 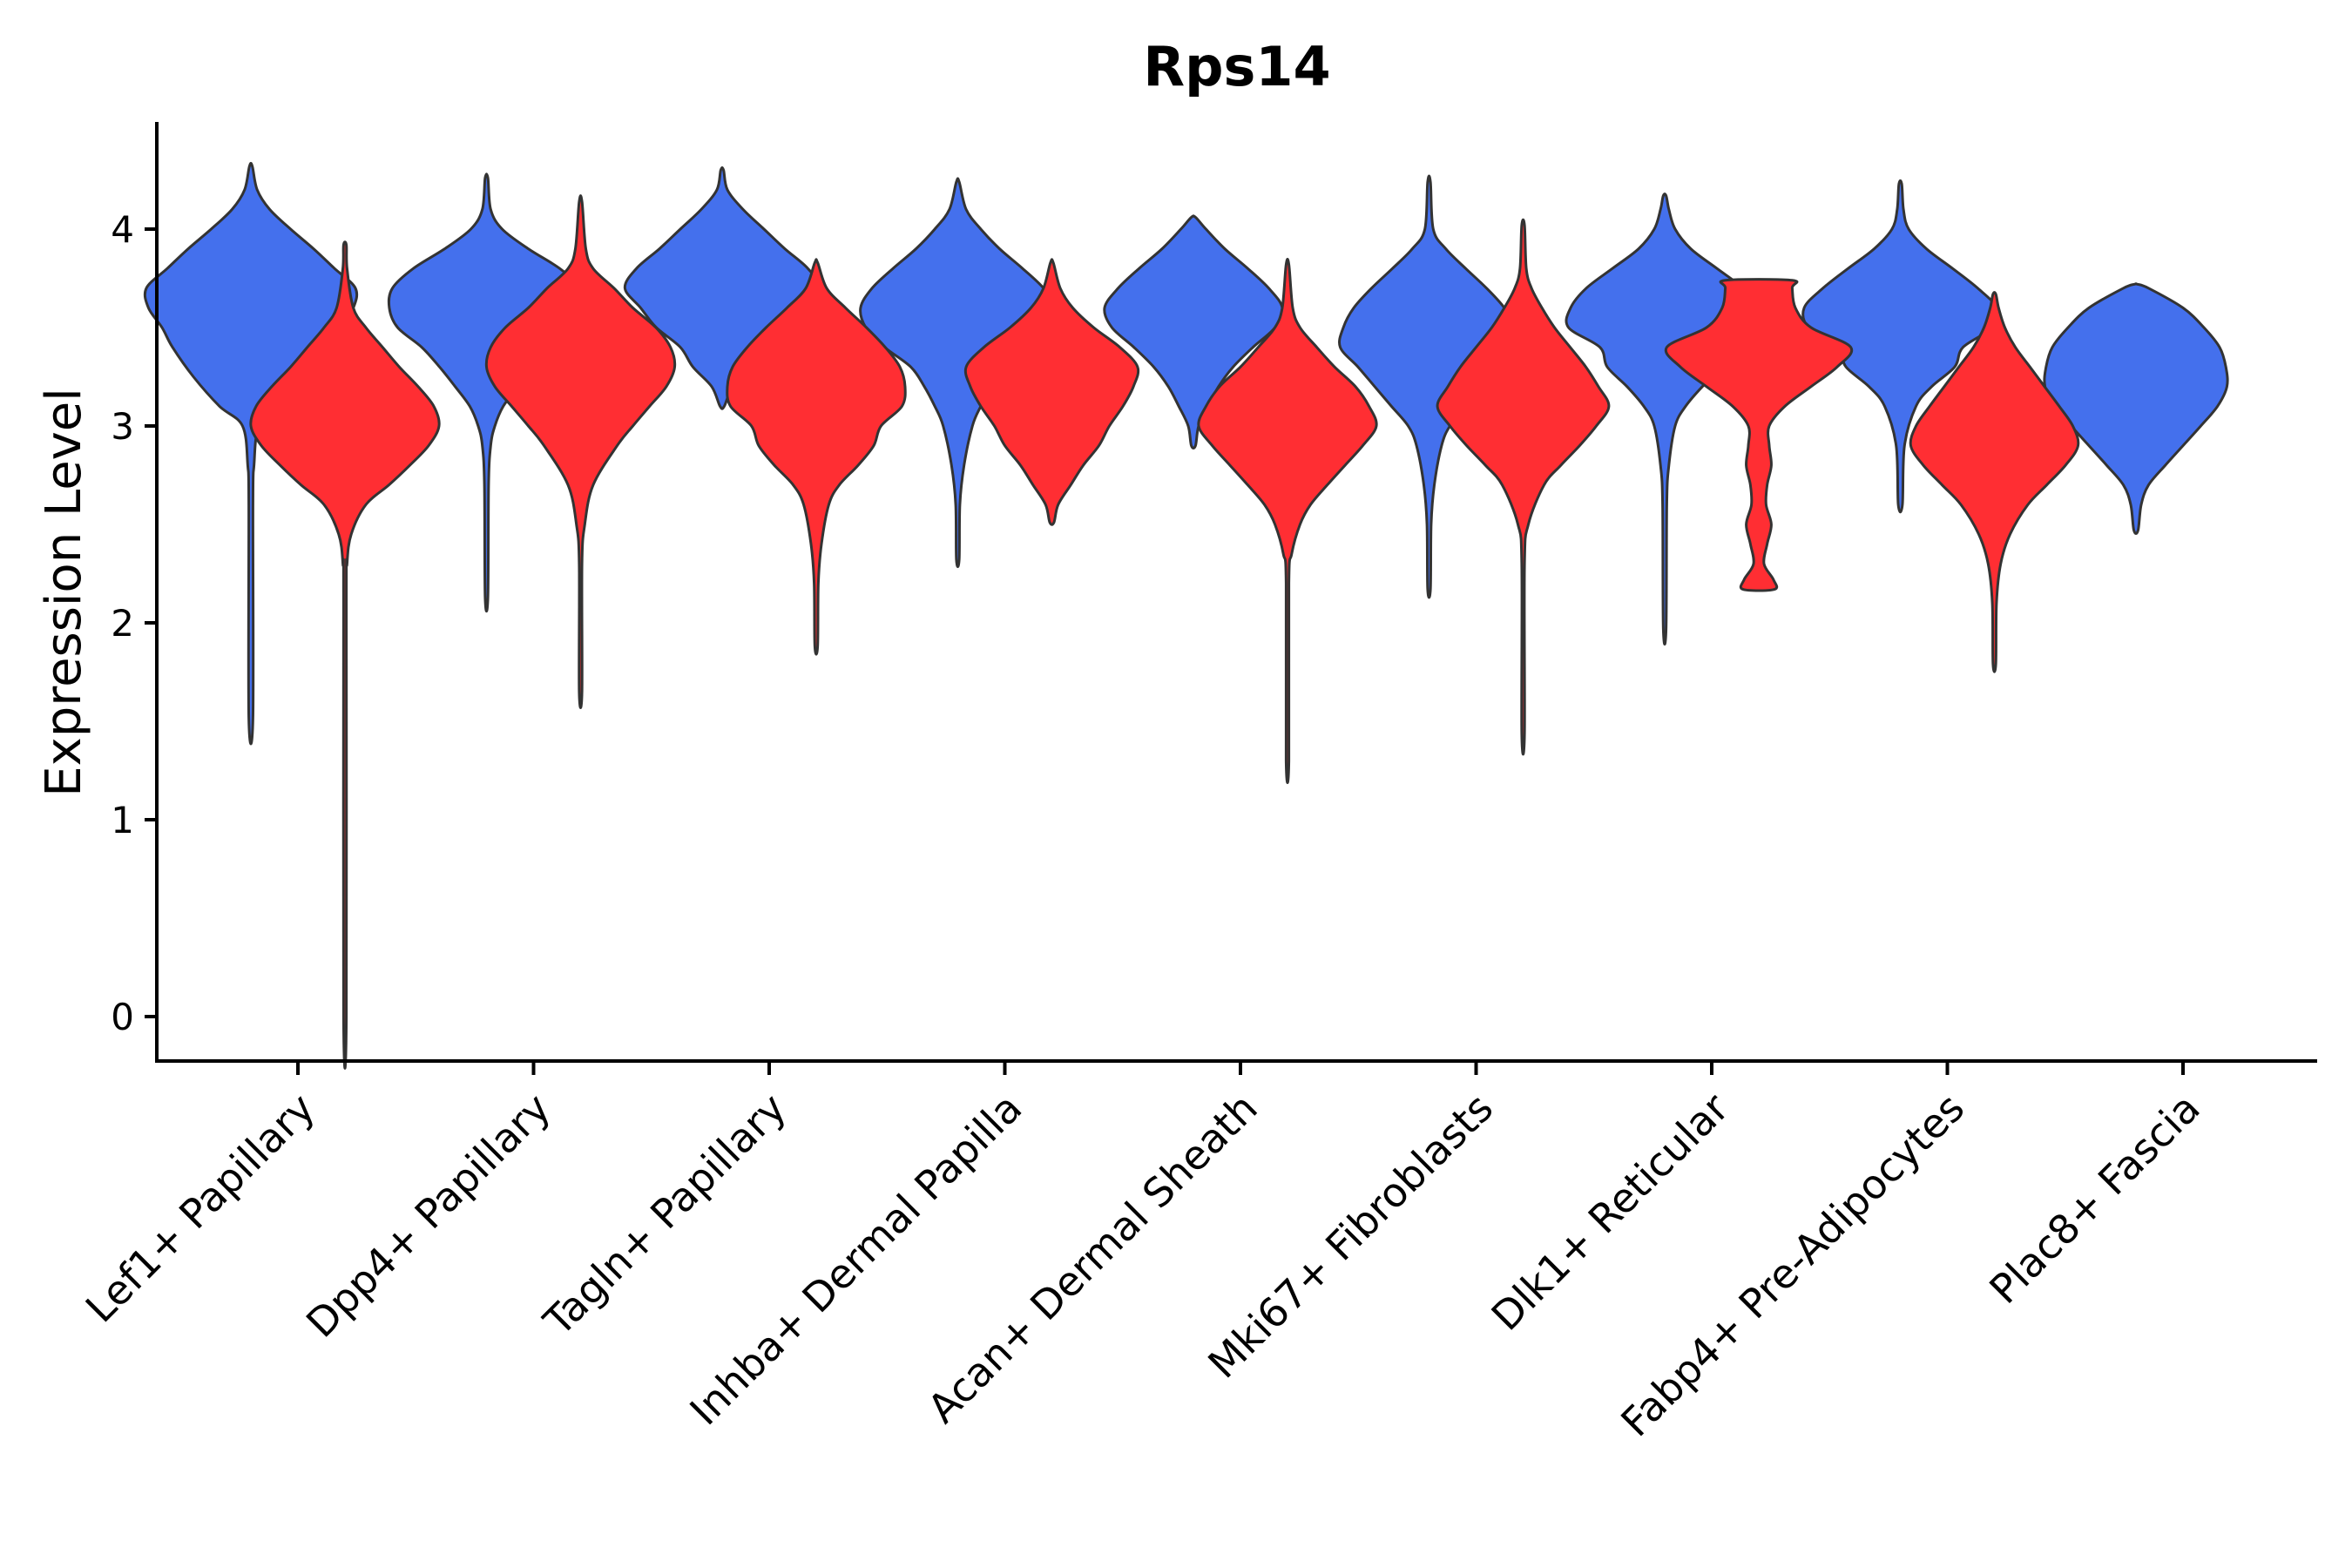 What do you see at coordinates (1610, 1212) in the screenshot?
I see `x-tick-label: Dlk1+ Reticular` at bounding box center [1610, 1212].